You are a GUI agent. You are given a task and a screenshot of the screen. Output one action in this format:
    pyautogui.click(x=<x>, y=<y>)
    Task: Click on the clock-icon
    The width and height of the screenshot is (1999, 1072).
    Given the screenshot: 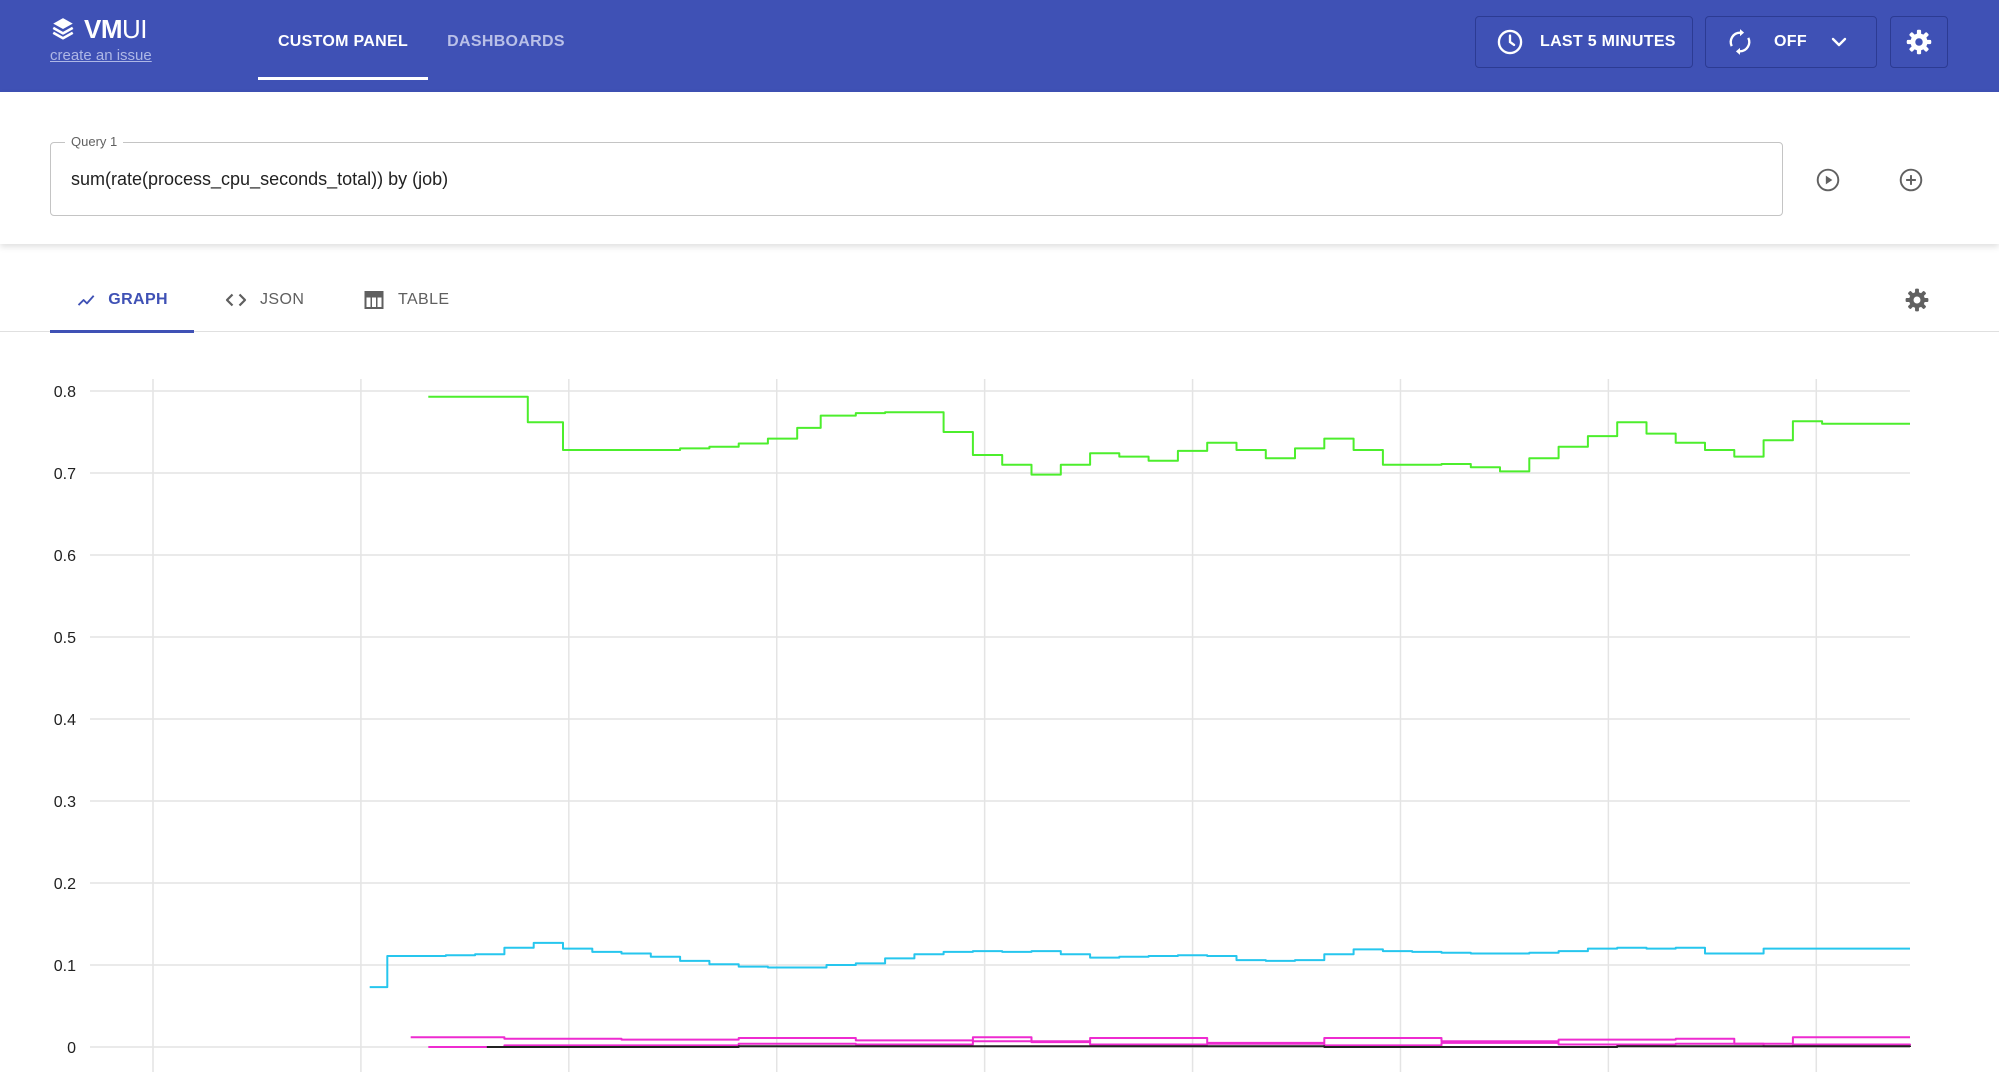 What is the action you would take?
    pyautogui.click(x=1510, y=42)
    